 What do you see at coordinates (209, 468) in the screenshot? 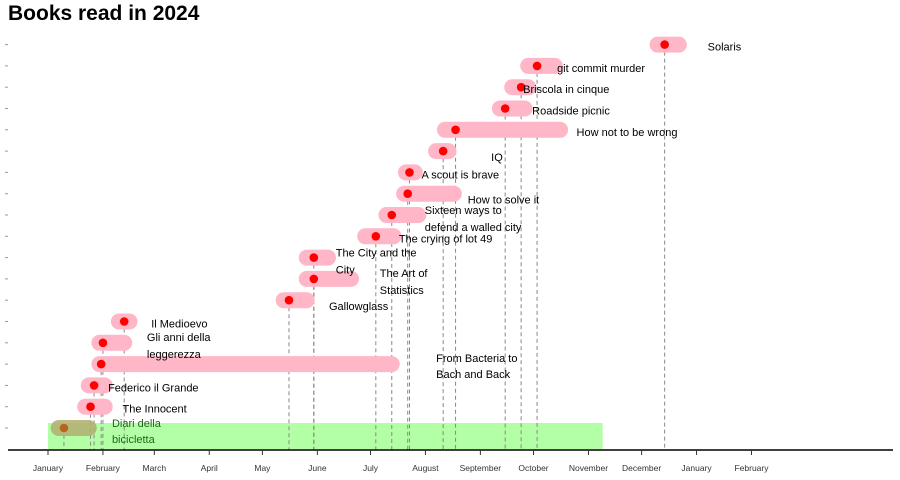
I see `x-tick-label: April` at bounding box center [209, 468].